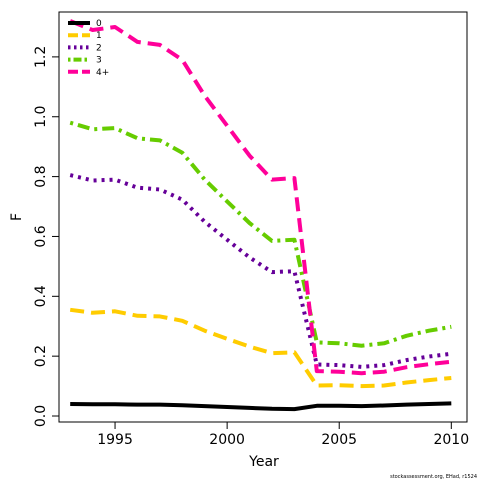  Describe the element at coordinates (41, 176) in the screenshot. I see `y-tick-label: 0.8` at that location.